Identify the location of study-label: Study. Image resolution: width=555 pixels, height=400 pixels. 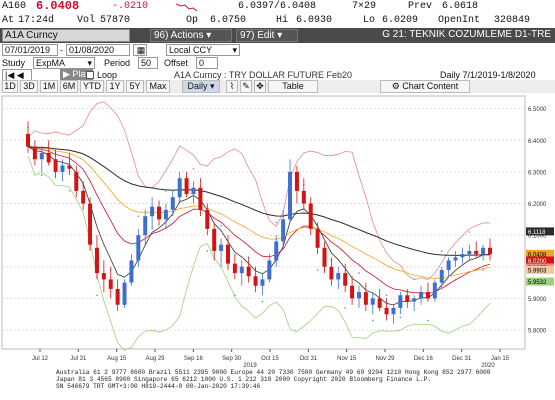
(14, 63).